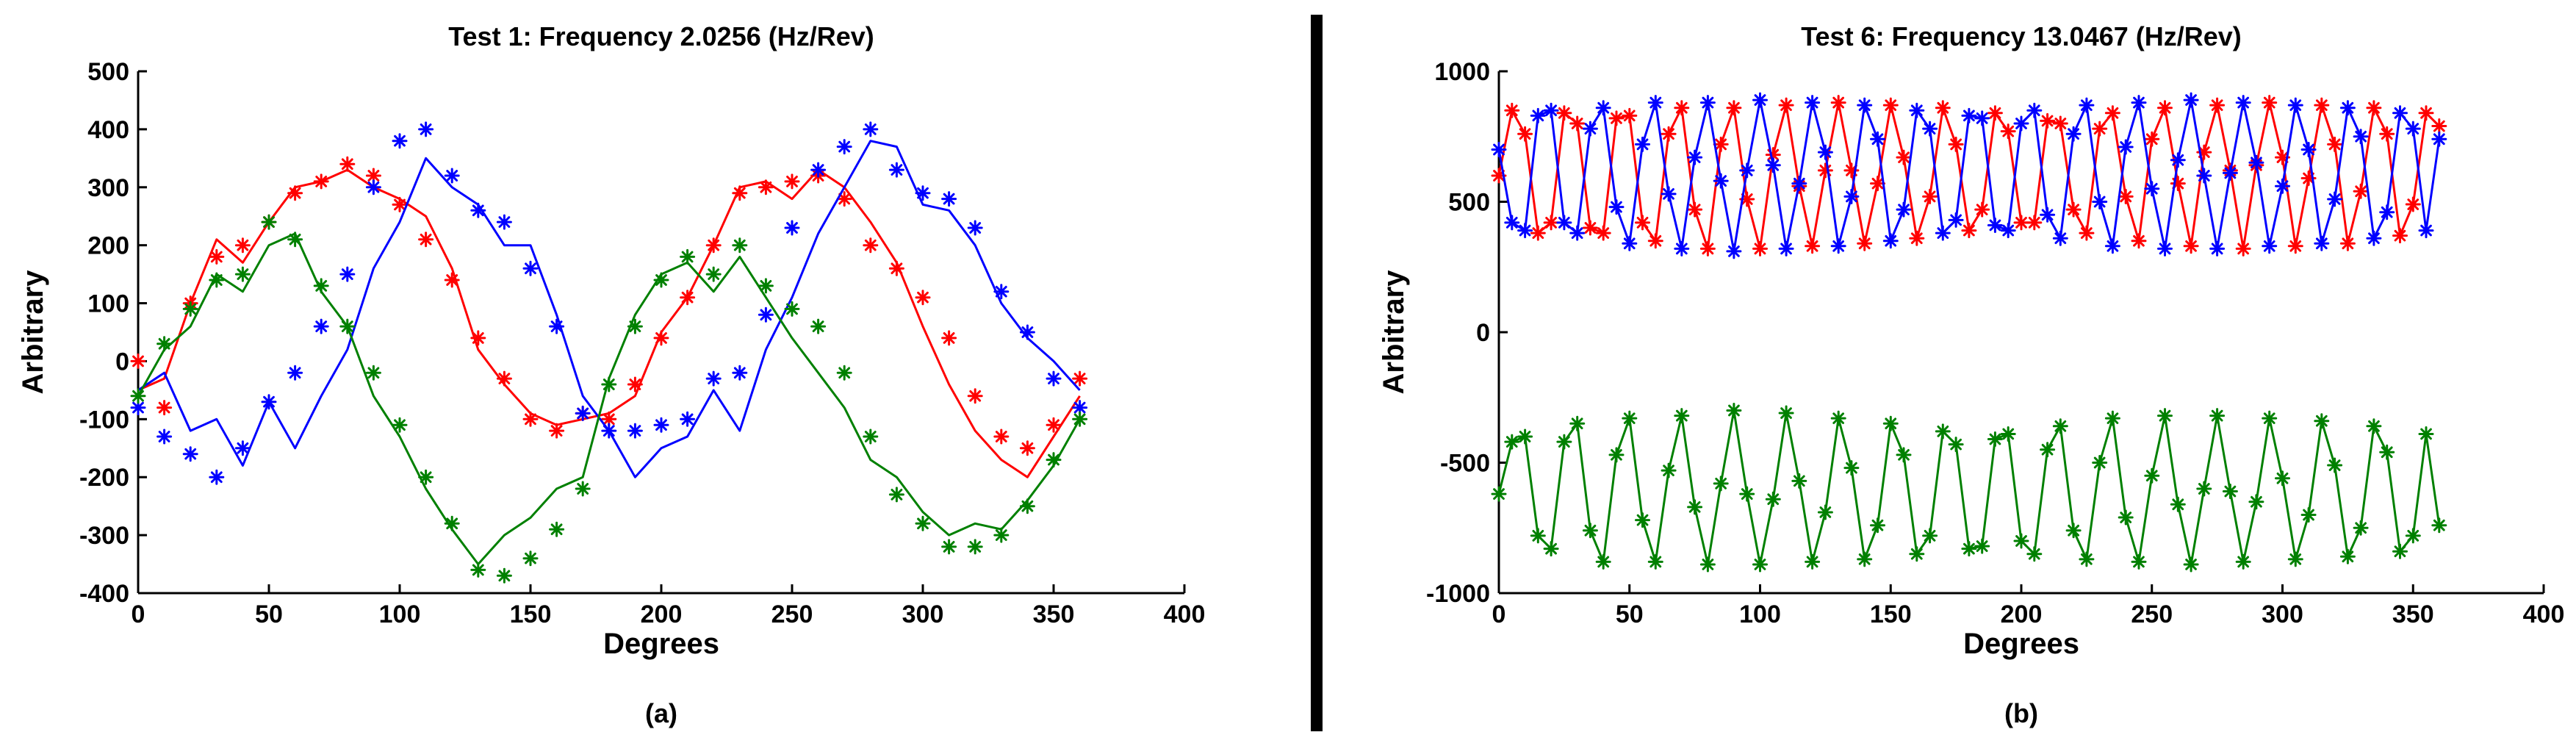 The width and height of the screenshot is (2576, 746). What do you see at coordinates (108, 304) in the screenshot?
I see `y-tick-label-a: 100` at bounding box center [108, 304].